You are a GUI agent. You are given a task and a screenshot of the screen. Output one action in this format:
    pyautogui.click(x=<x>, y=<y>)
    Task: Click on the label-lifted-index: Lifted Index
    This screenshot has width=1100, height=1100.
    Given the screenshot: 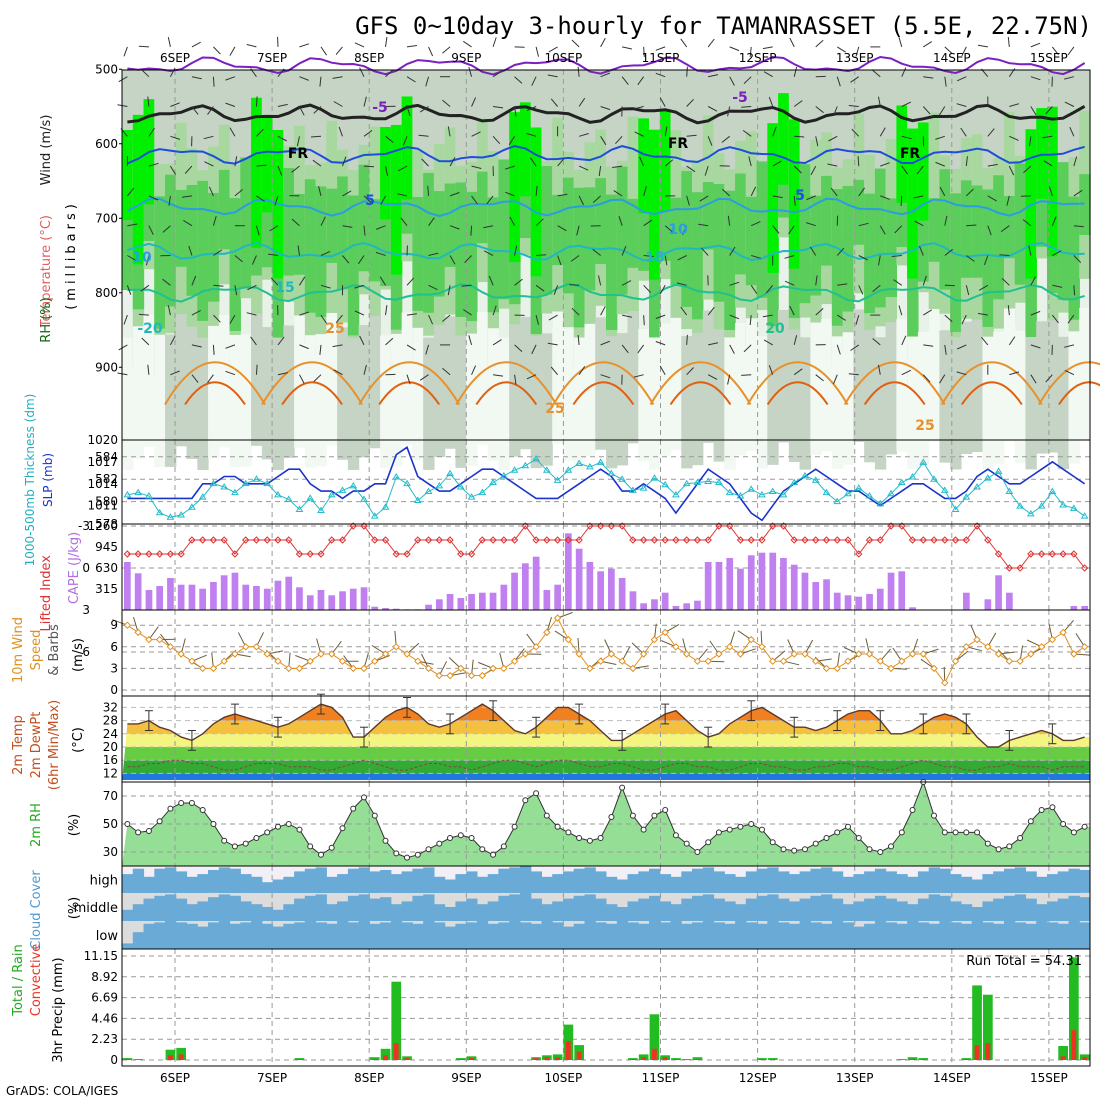 What is the action you would take?
    pyautogui.click(x=46, y=593)
    